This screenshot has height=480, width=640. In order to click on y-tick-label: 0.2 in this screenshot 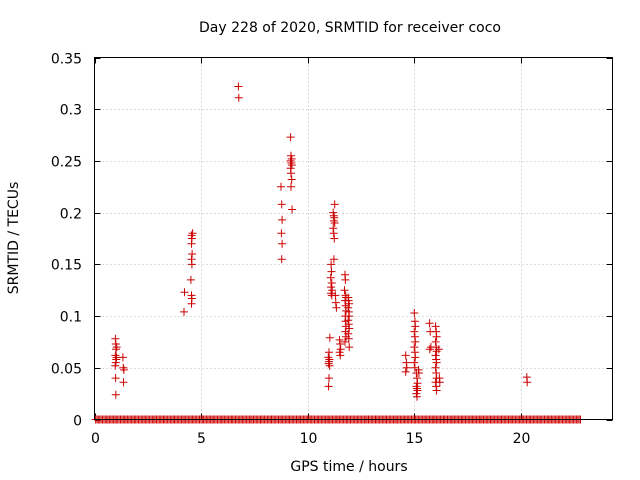, I will do `click(71, 215)`.